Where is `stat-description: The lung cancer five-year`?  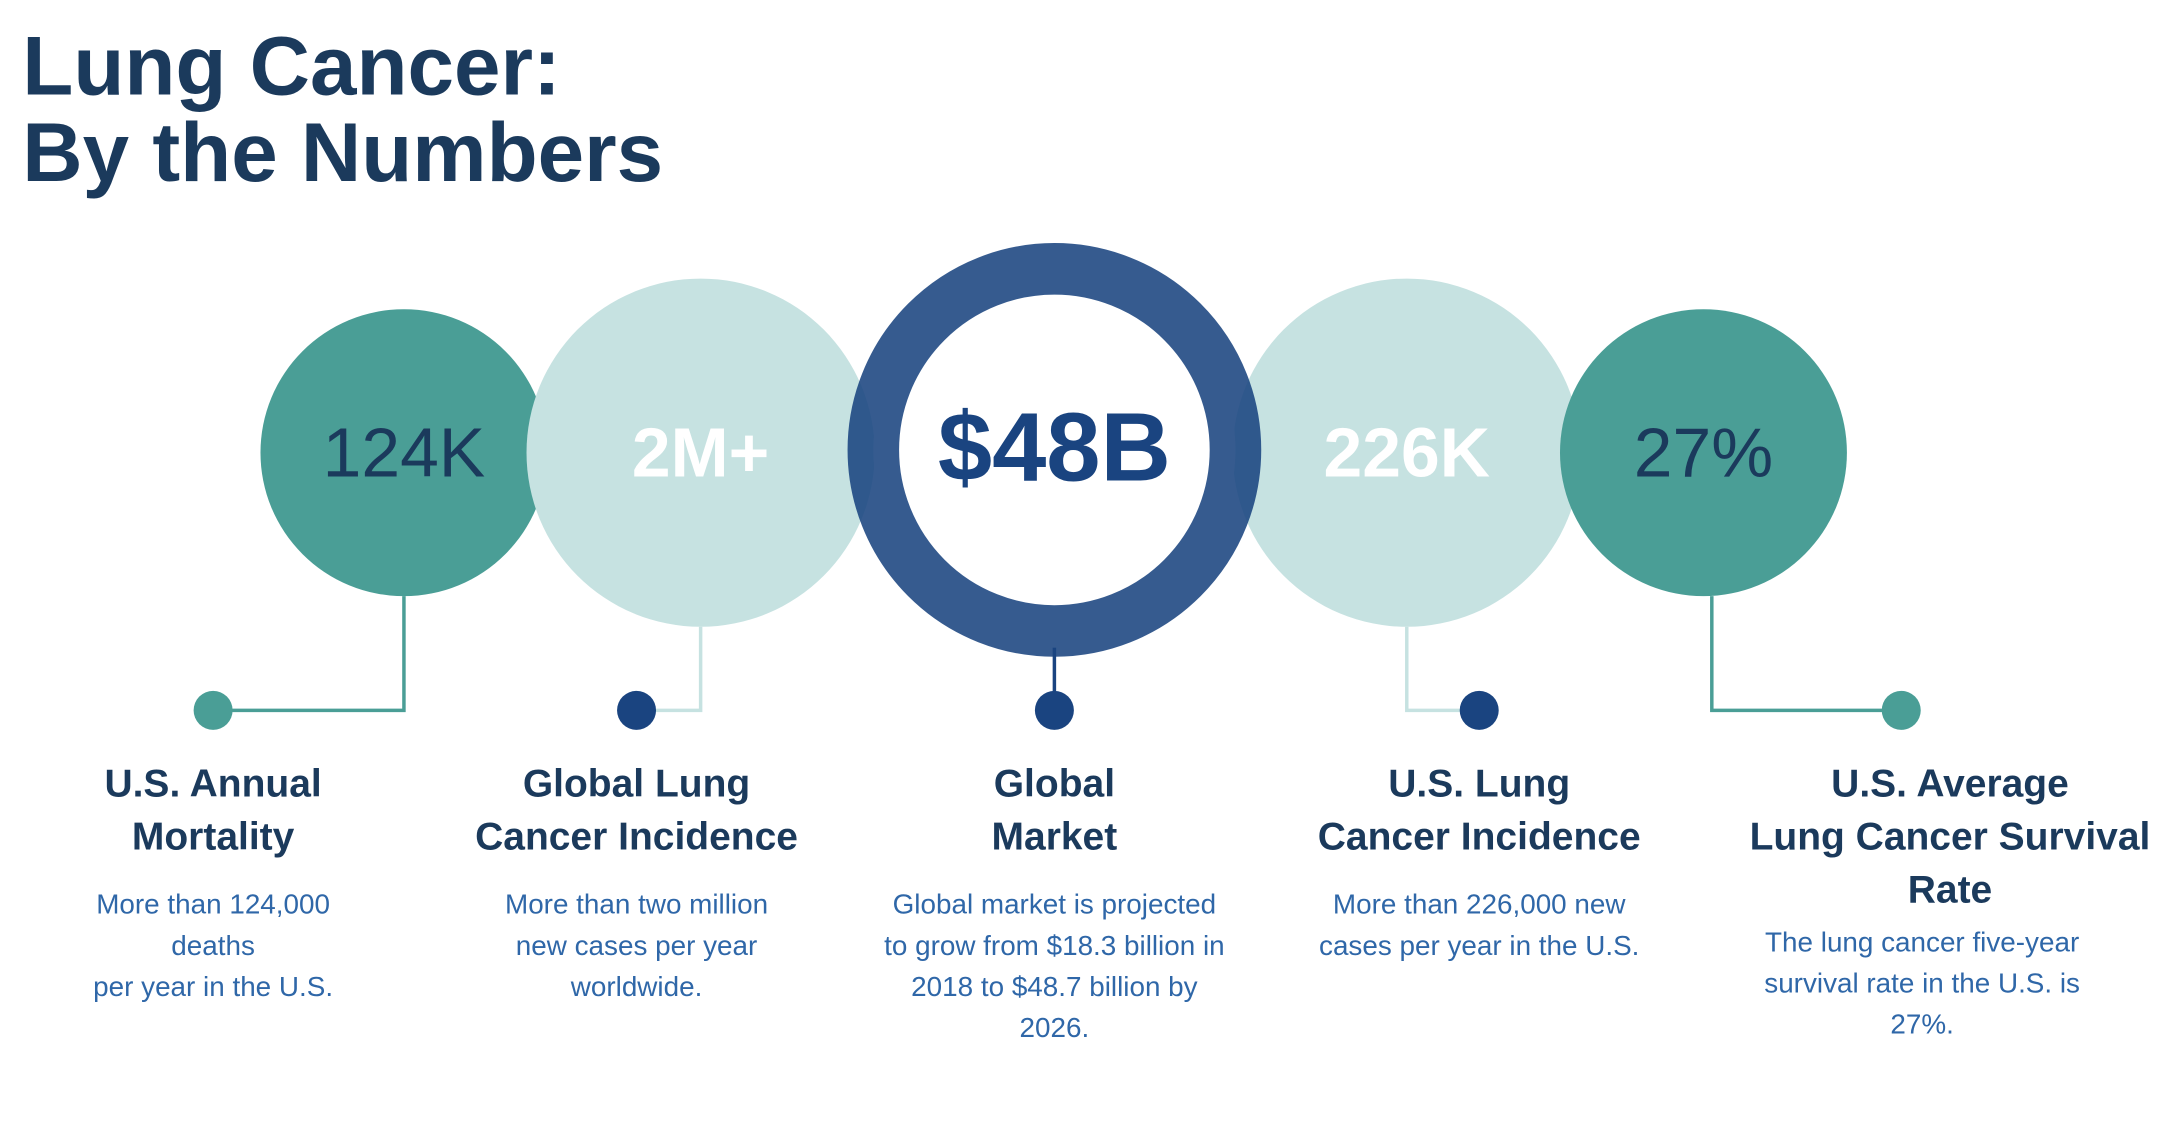 stat-description: The lung cancer five-year is located at coordinates (1922, 941).